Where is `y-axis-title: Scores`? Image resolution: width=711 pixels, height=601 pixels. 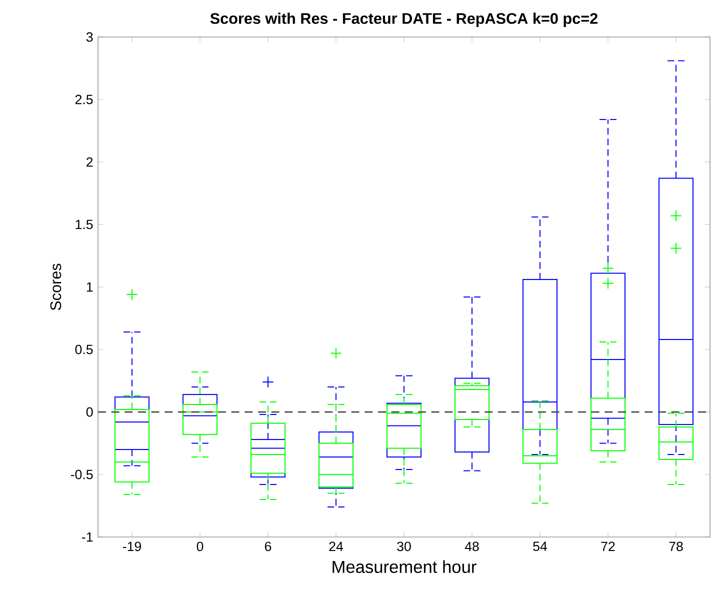 y-axis-title: Scores is located at coordinates (56, 287).